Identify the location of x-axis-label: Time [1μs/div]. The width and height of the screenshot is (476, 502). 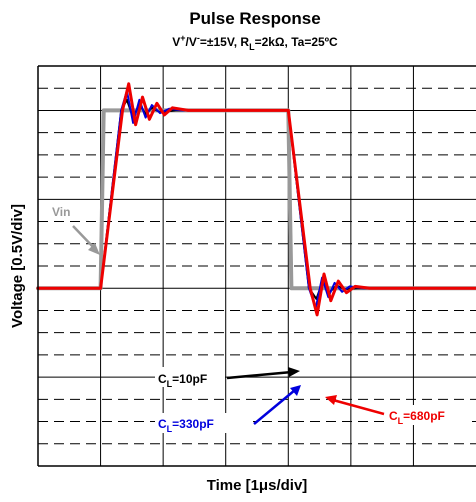
(257, 485).